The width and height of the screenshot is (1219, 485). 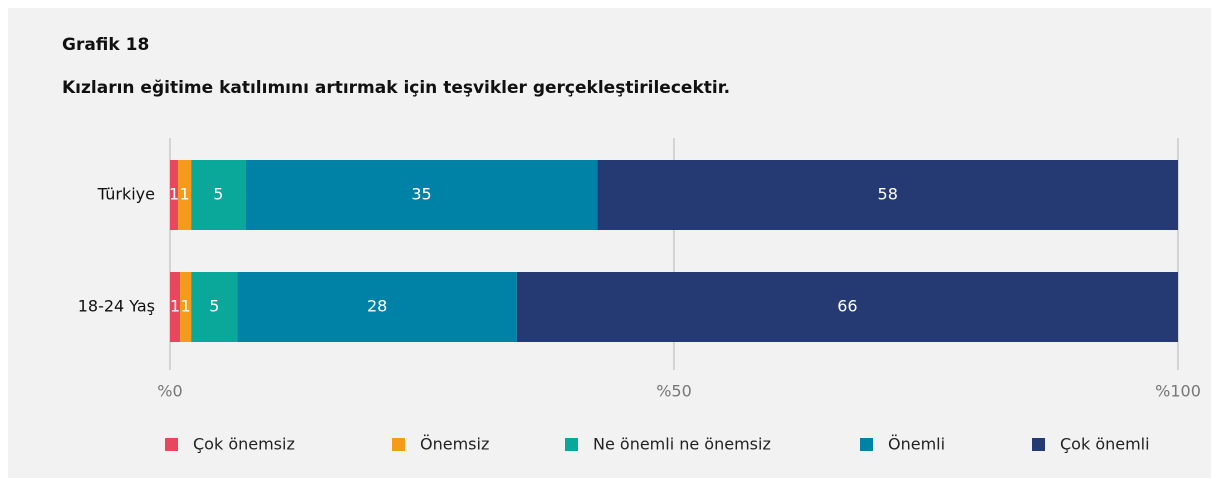 I want to click on x-tick-label: %50, so click(x=674, y=391).